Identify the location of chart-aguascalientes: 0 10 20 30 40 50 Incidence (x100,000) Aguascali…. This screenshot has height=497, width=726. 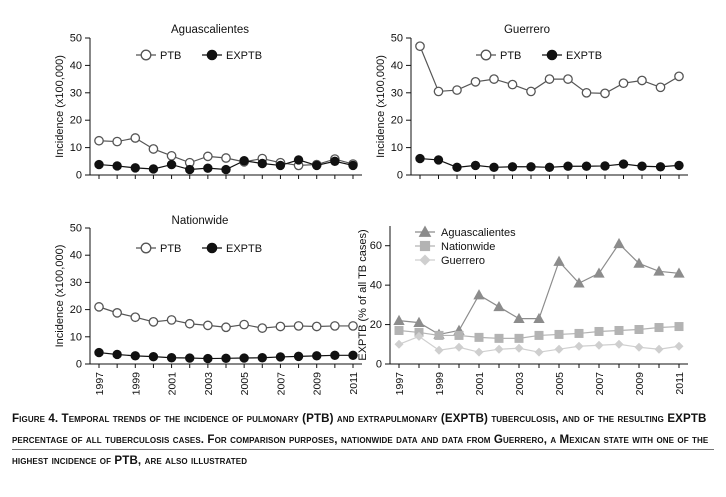
(208, 103).